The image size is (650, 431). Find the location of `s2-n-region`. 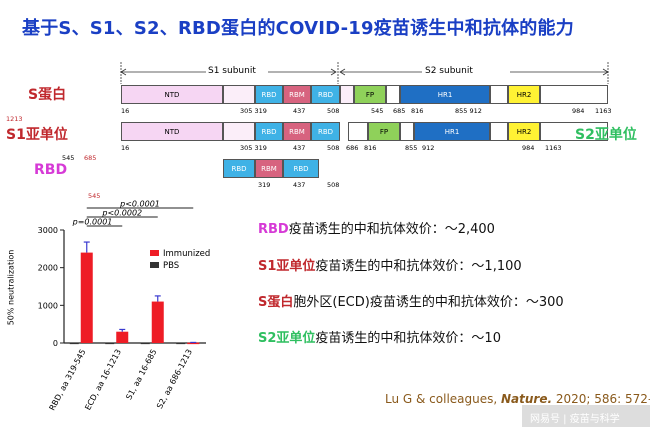

s2-n-region is located at coordinates (358, 131).